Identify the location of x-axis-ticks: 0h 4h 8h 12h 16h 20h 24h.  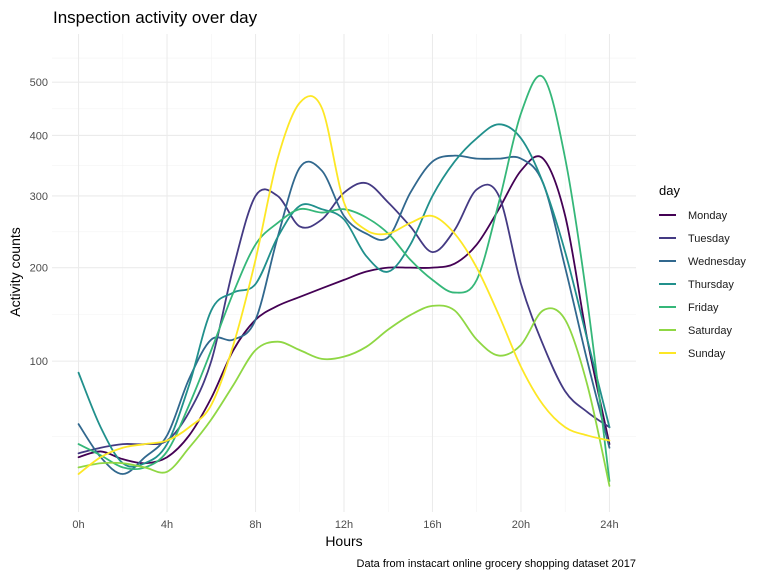
(345, 525).